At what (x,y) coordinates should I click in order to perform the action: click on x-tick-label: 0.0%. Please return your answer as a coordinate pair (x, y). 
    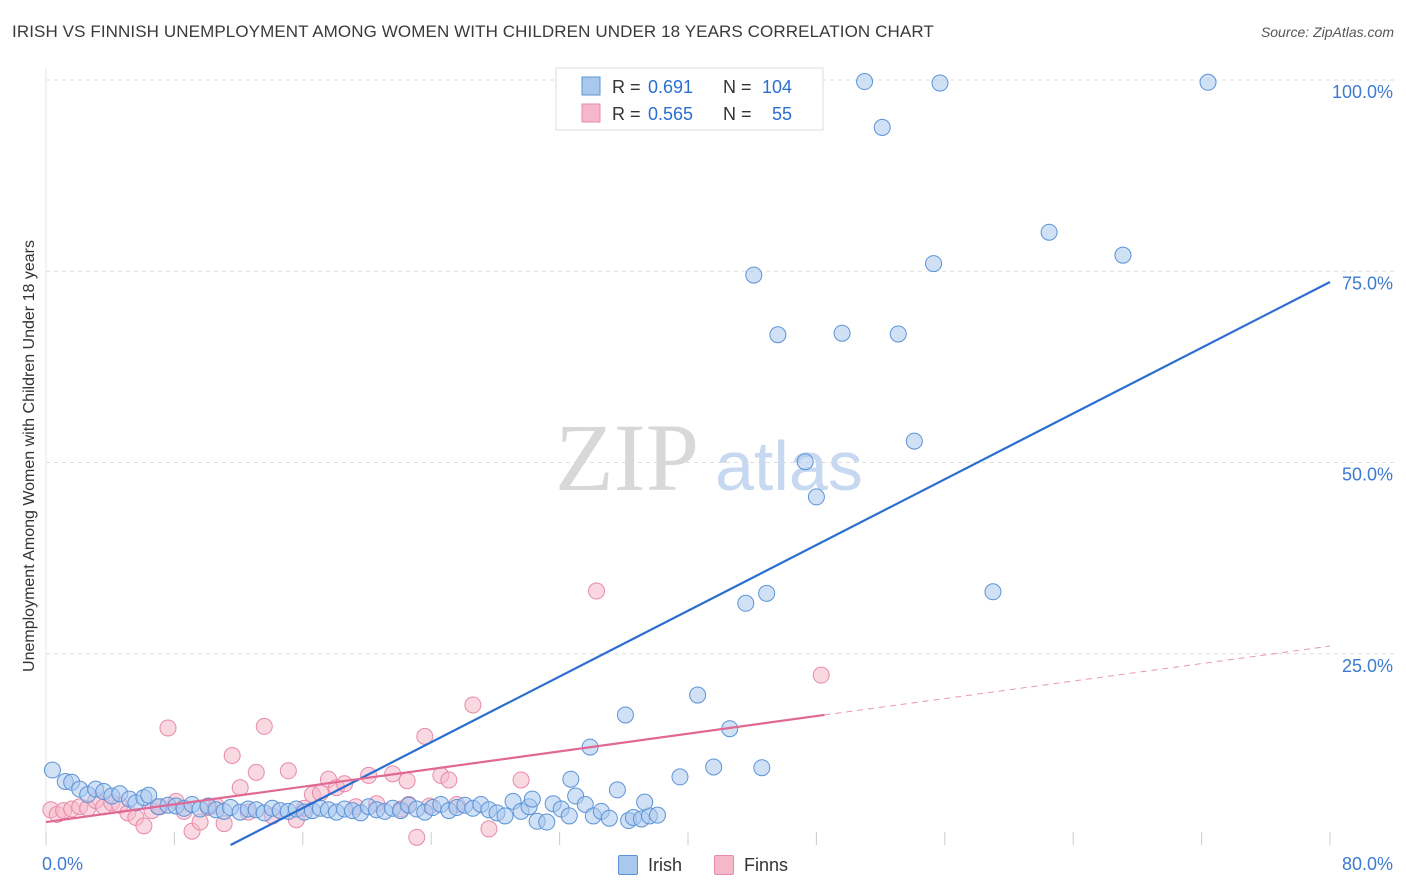
    Looking at the image, I should click on (62, 864).